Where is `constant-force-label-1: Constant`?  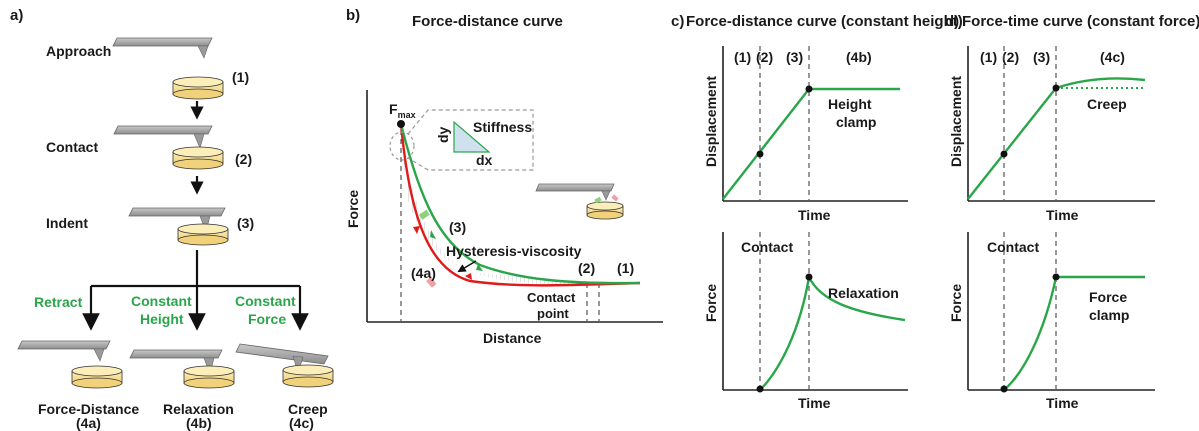 constant-force-label-1: Constant is located at coordinates (265, 301).